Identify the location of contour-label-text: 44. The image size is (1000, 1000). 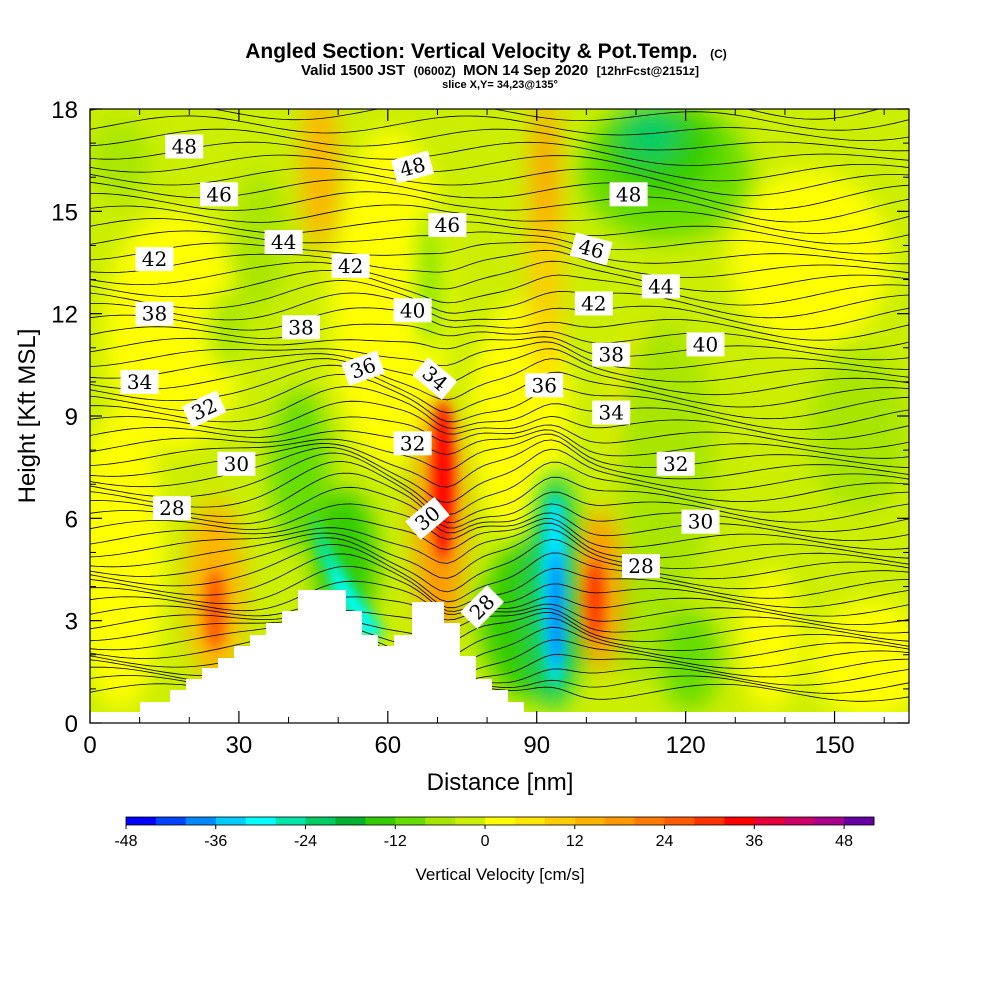
(283, 242).